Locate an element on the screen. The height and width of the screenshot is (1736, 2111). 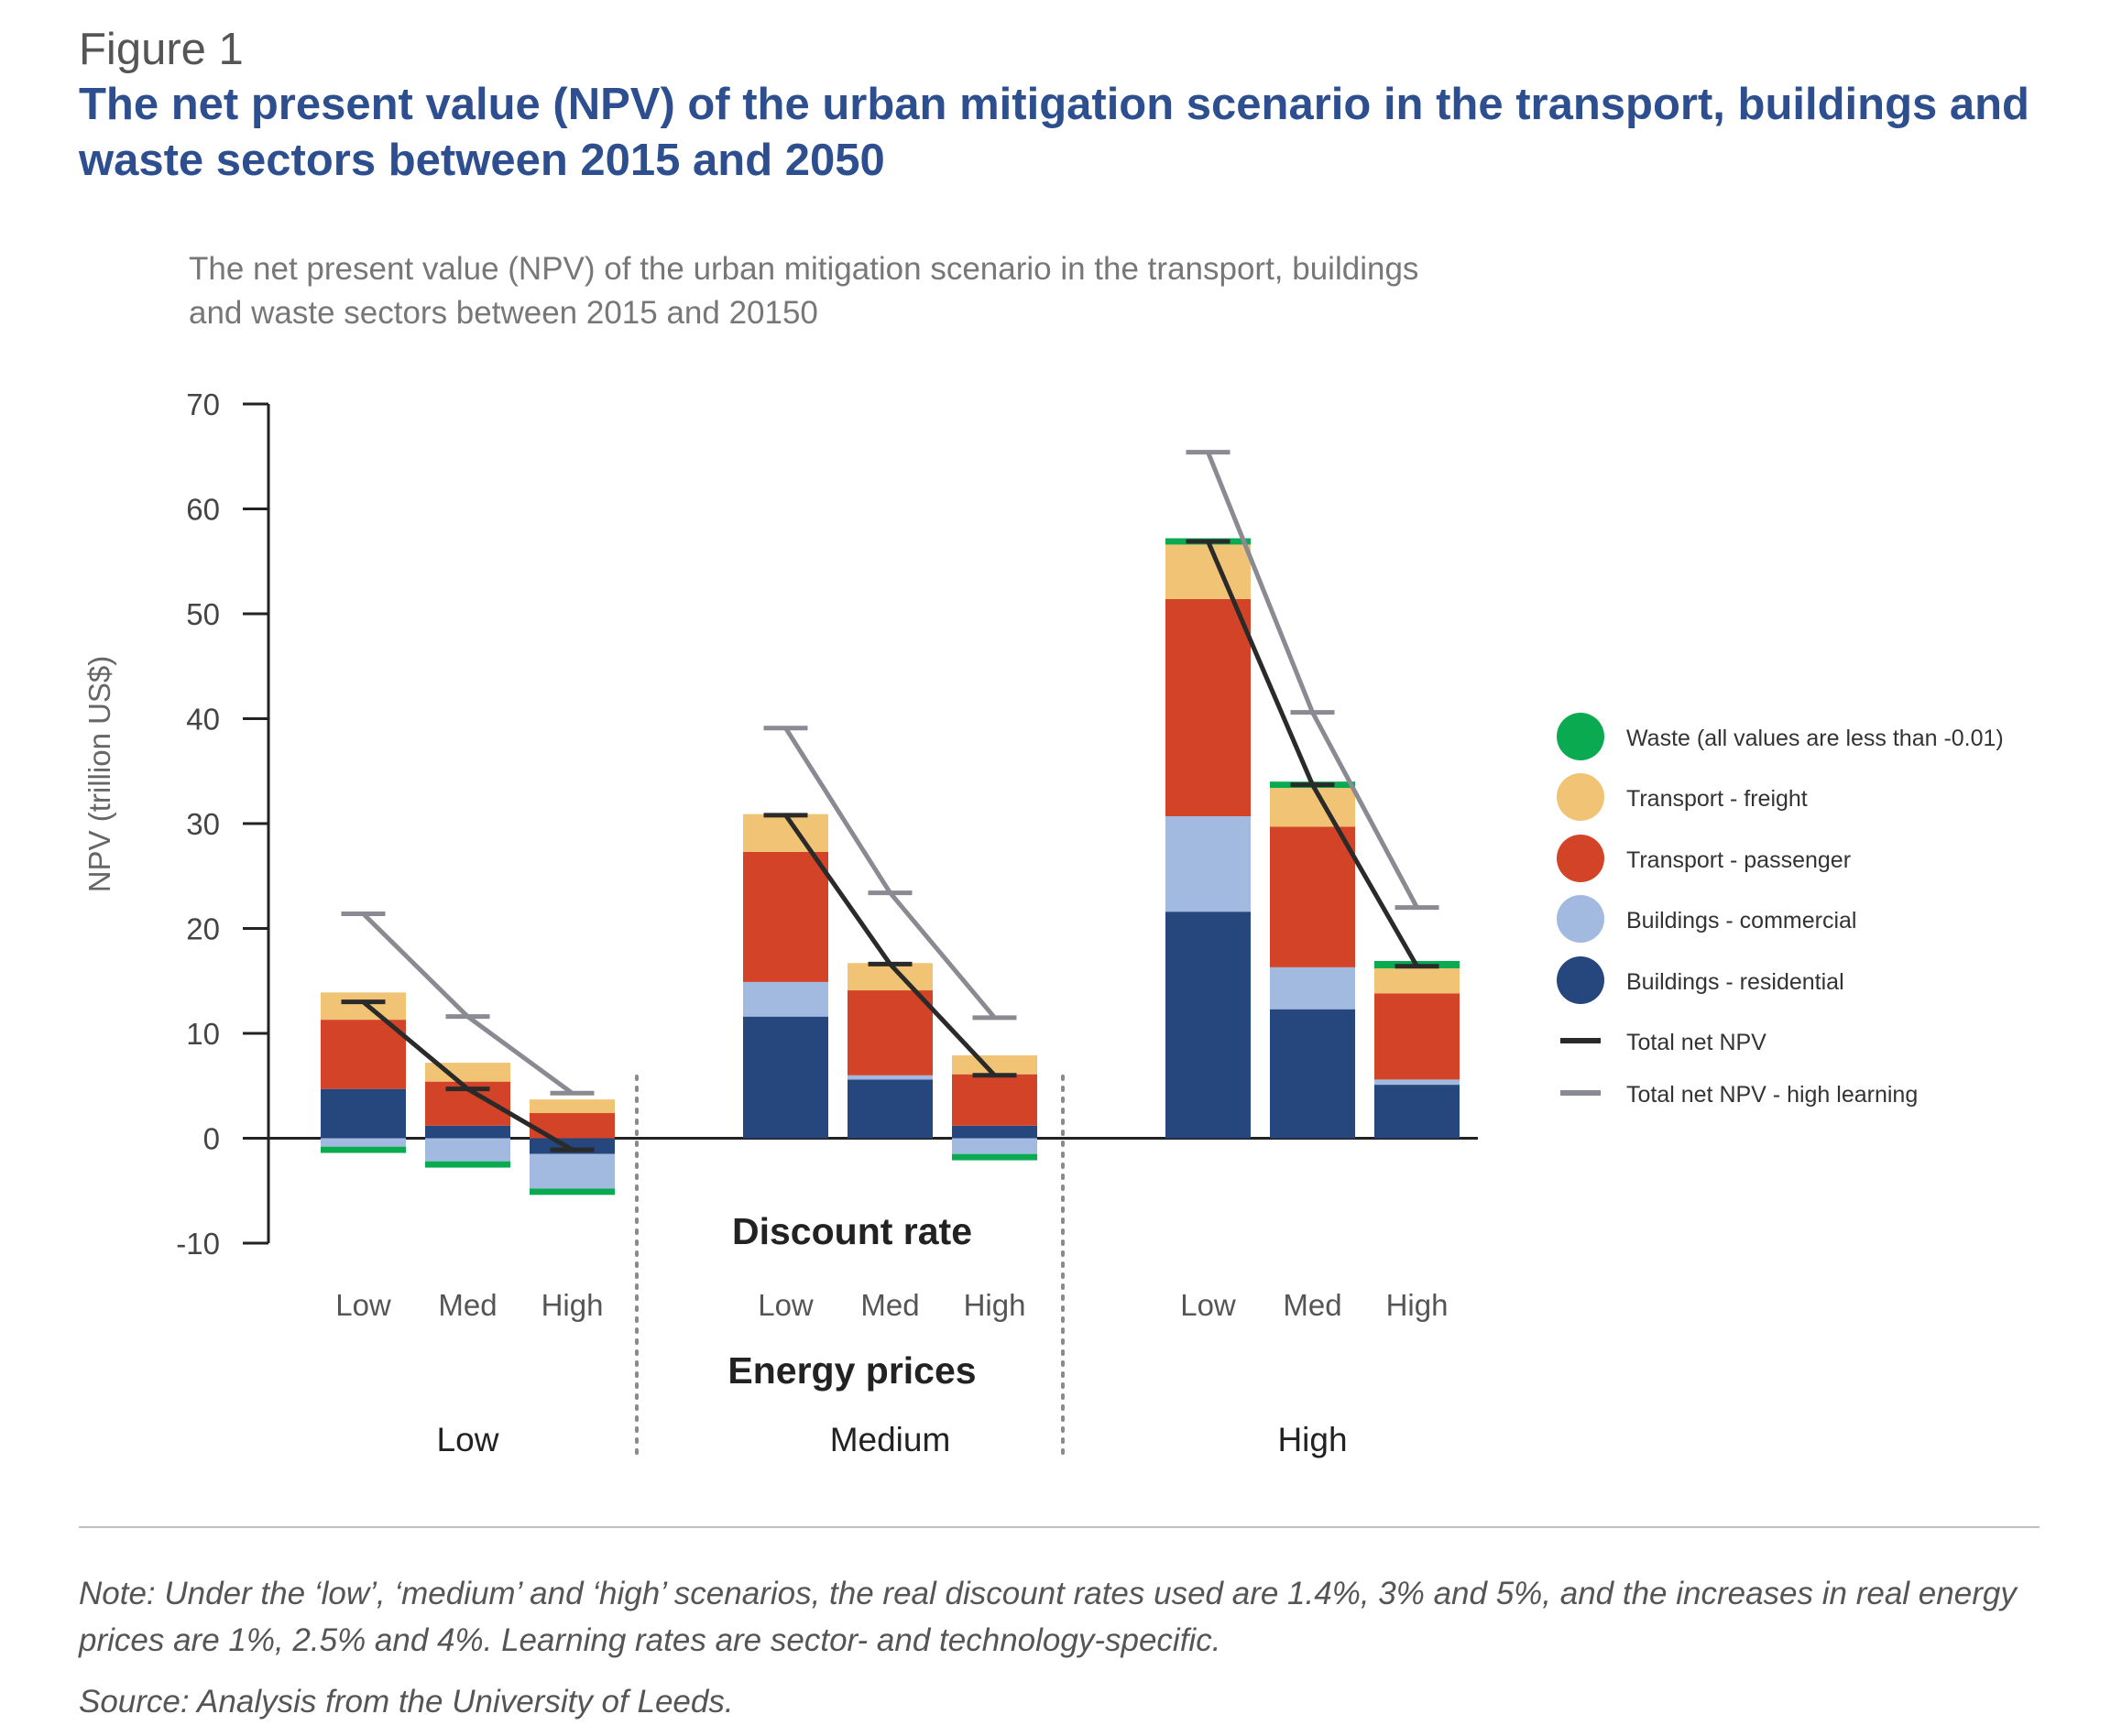
legend-swatch-buildings-residential is located at coordinates (1580, 980).